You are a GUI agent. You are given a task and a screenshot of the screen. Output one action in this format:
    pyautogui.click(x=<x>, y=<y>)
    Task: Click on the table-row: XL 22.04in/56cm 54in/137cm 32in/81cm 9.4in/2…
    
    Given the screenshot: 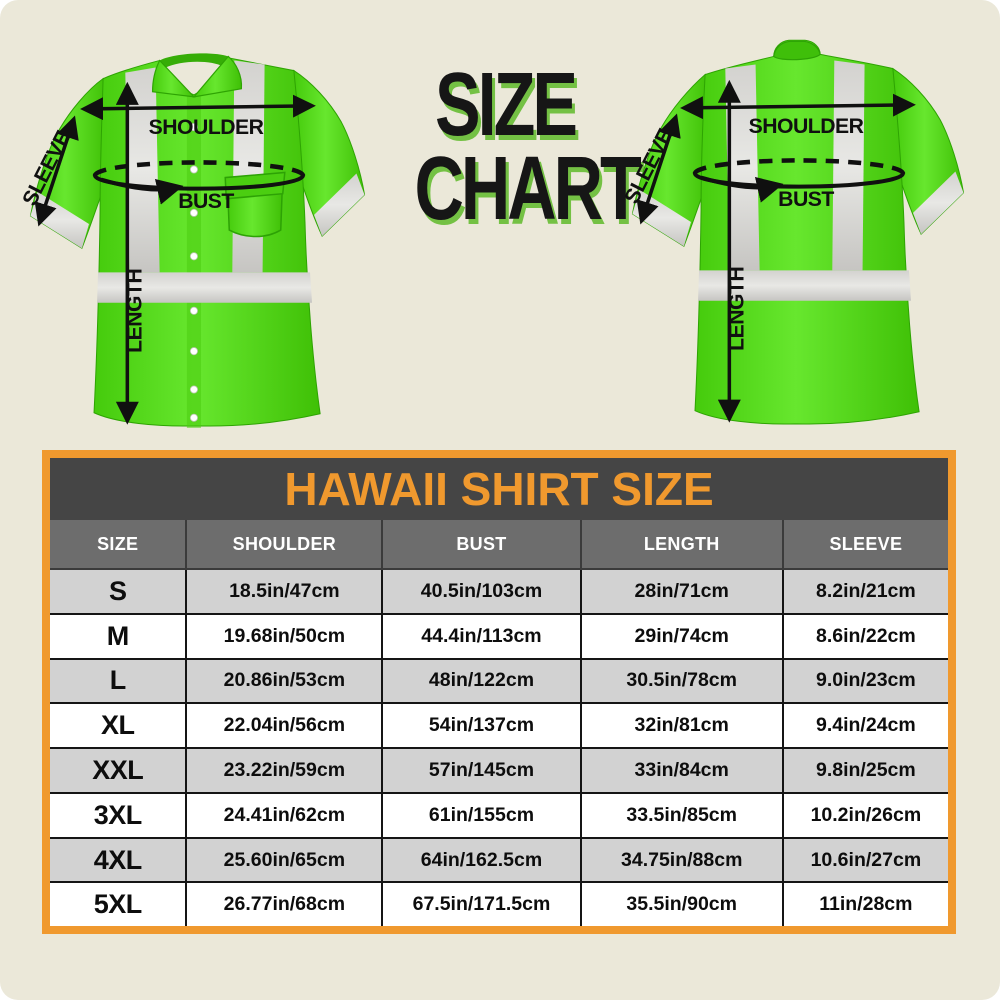 What is the action you would take?
    pyautogui.click(x=499, y=726)
    